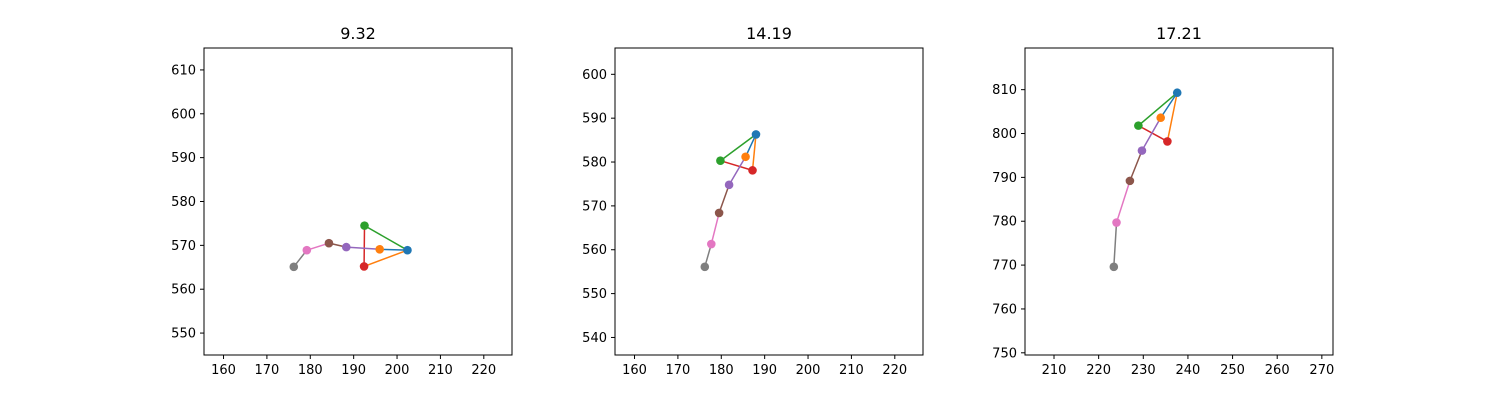 This screenshot has width=1500, height=400. What do you see at coordinates (1321, 370) in the screenshot?
I see `x-tick-label: 270` at bounding box center [1321, 370].